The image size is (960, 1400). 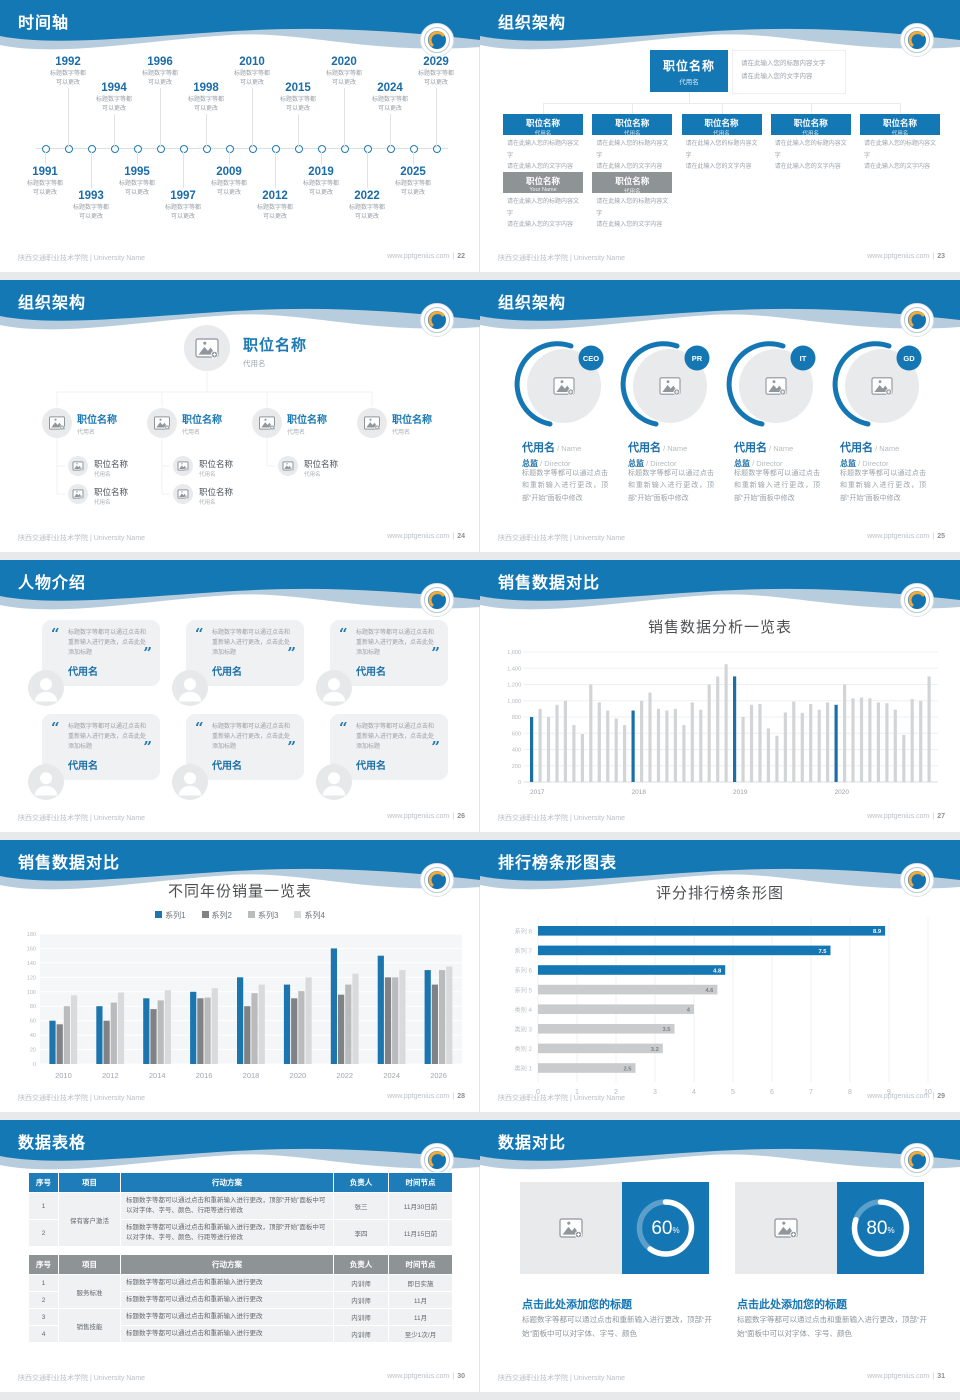 I want to click on person-role-en: / Director, so click(x=554, y=463).